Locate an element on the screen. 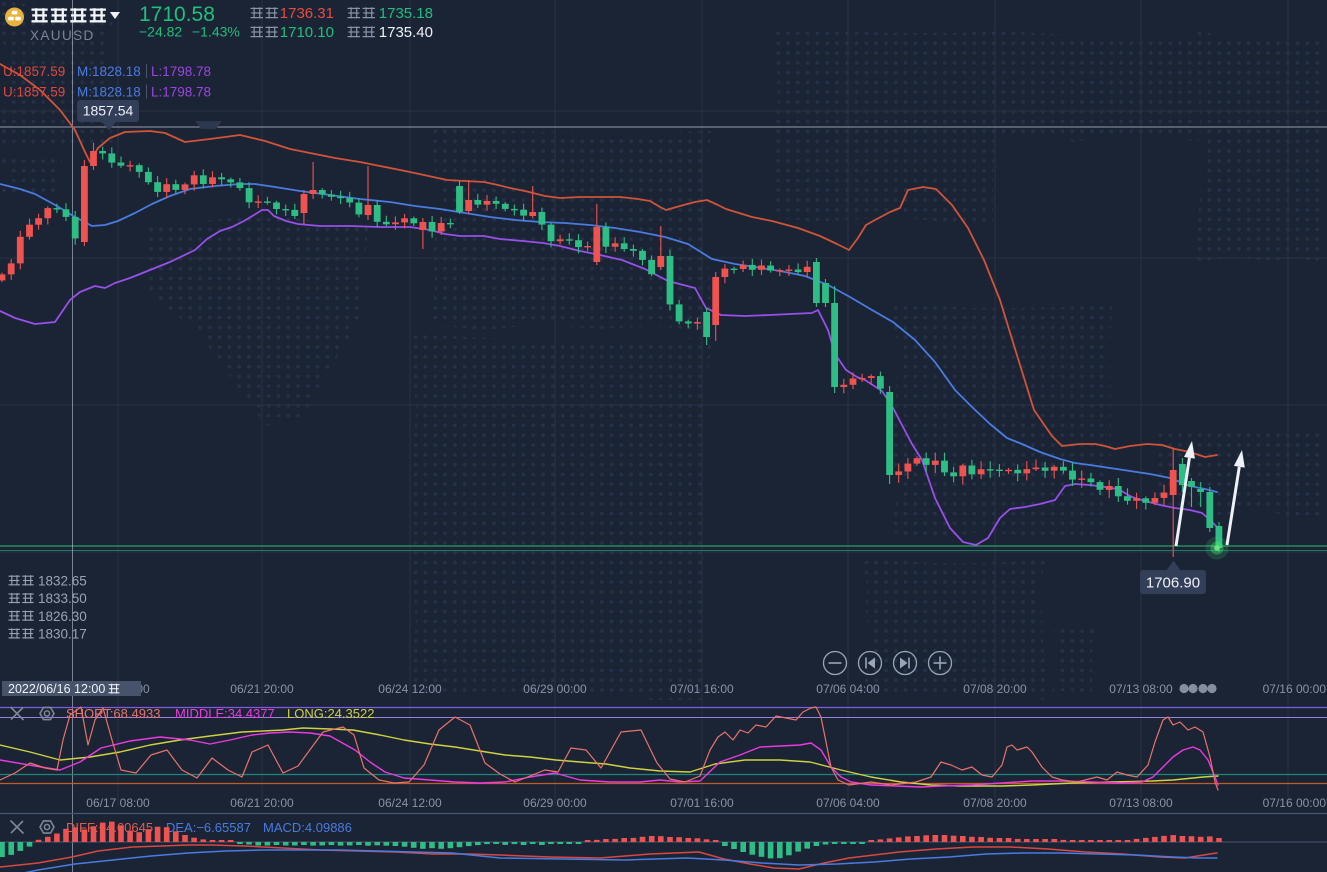 The width and height of the screenshot is (1327, 872). svg-text: LONG:24.3522 is located at coordinates (330, 713).